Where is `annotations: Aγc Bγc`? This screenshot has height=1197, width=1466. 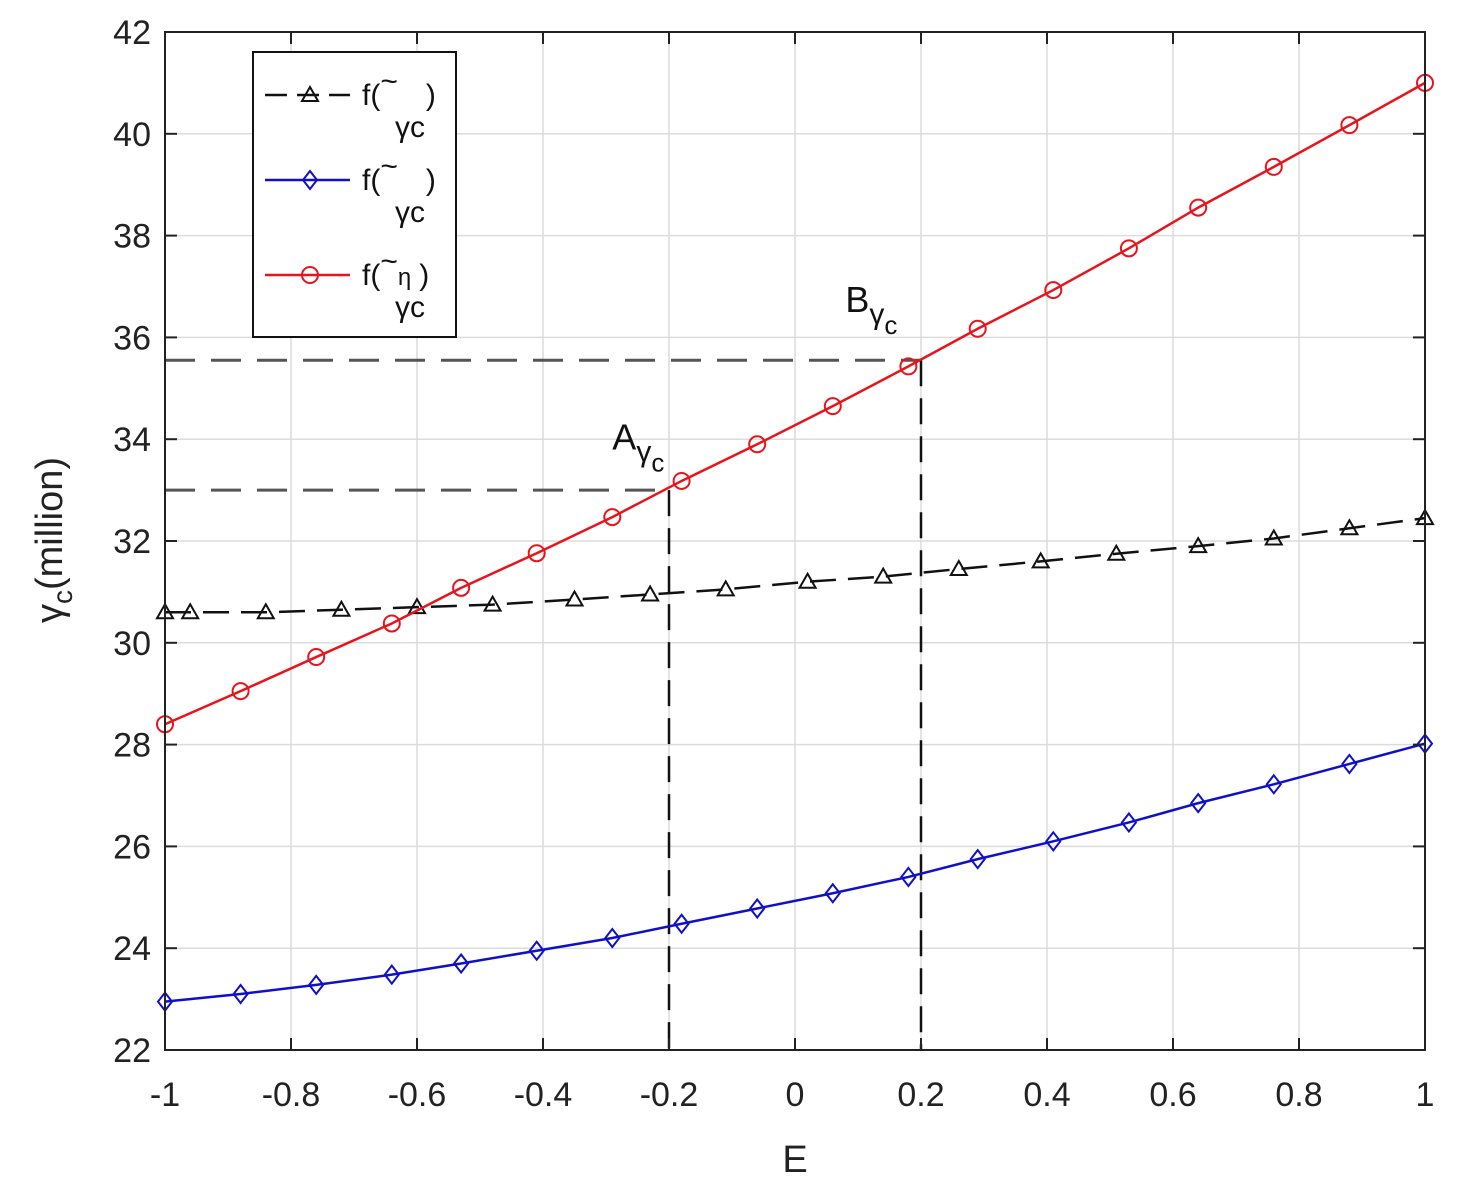 annotations: Aγc Bγc is located at coordinates (754, 378).